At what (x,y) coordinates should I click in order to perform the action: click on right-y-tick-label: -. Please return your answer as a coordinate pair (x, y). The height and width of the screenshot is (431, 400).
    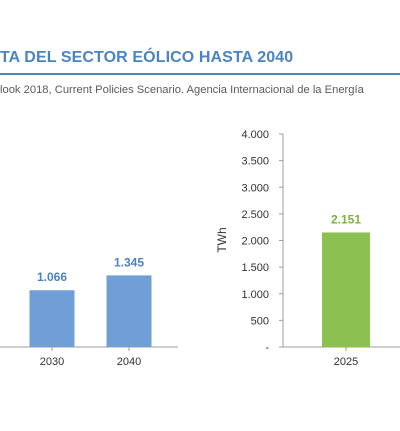
    Looking at the image, I should click on (267, 348).